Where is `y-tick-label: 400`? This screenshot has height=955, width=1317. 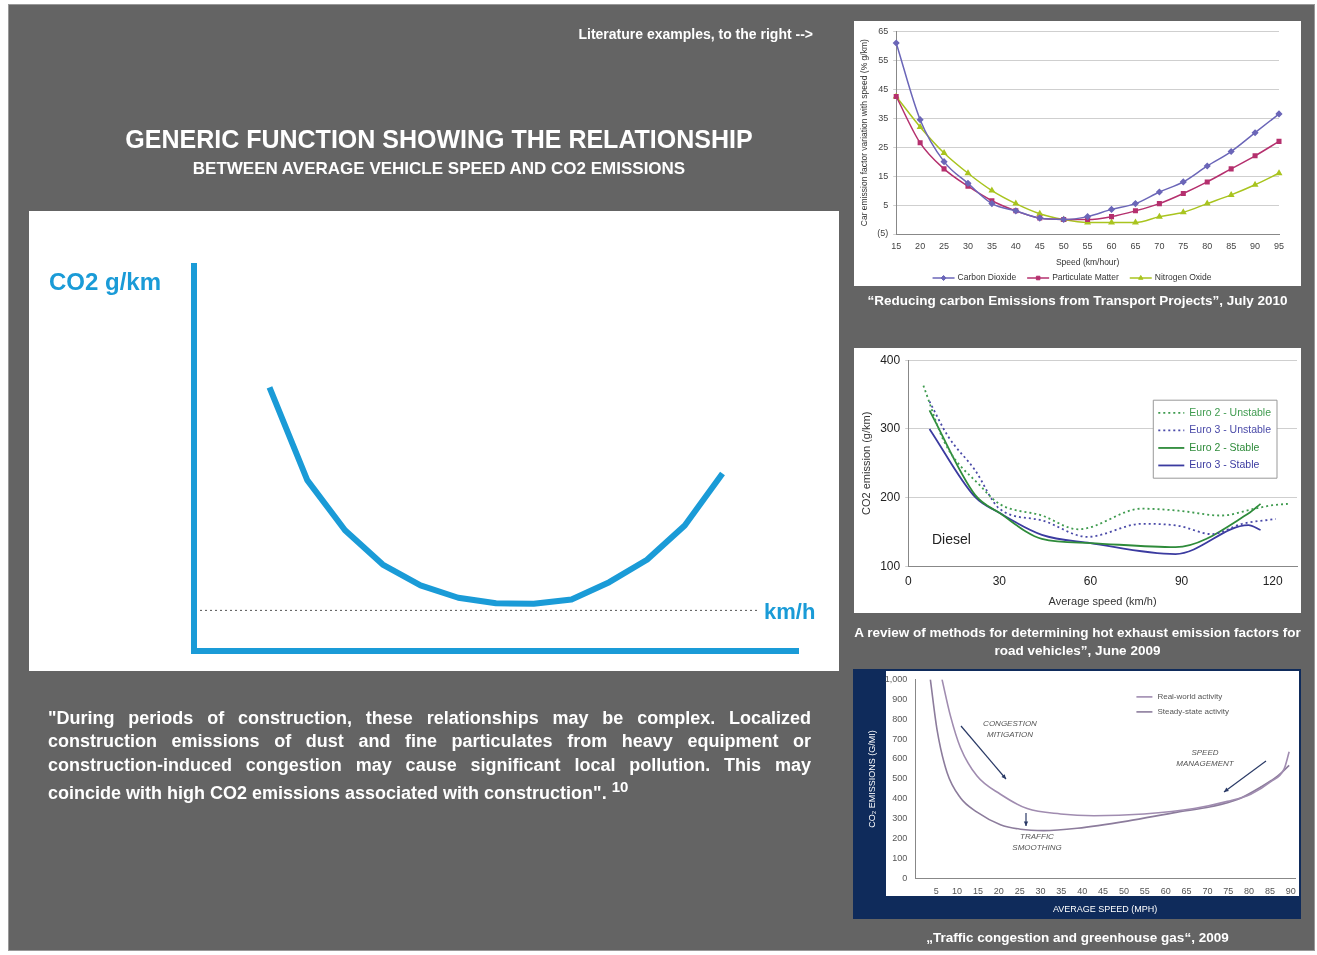
y-tick-label: 400 is located at coordinates (900, 798).